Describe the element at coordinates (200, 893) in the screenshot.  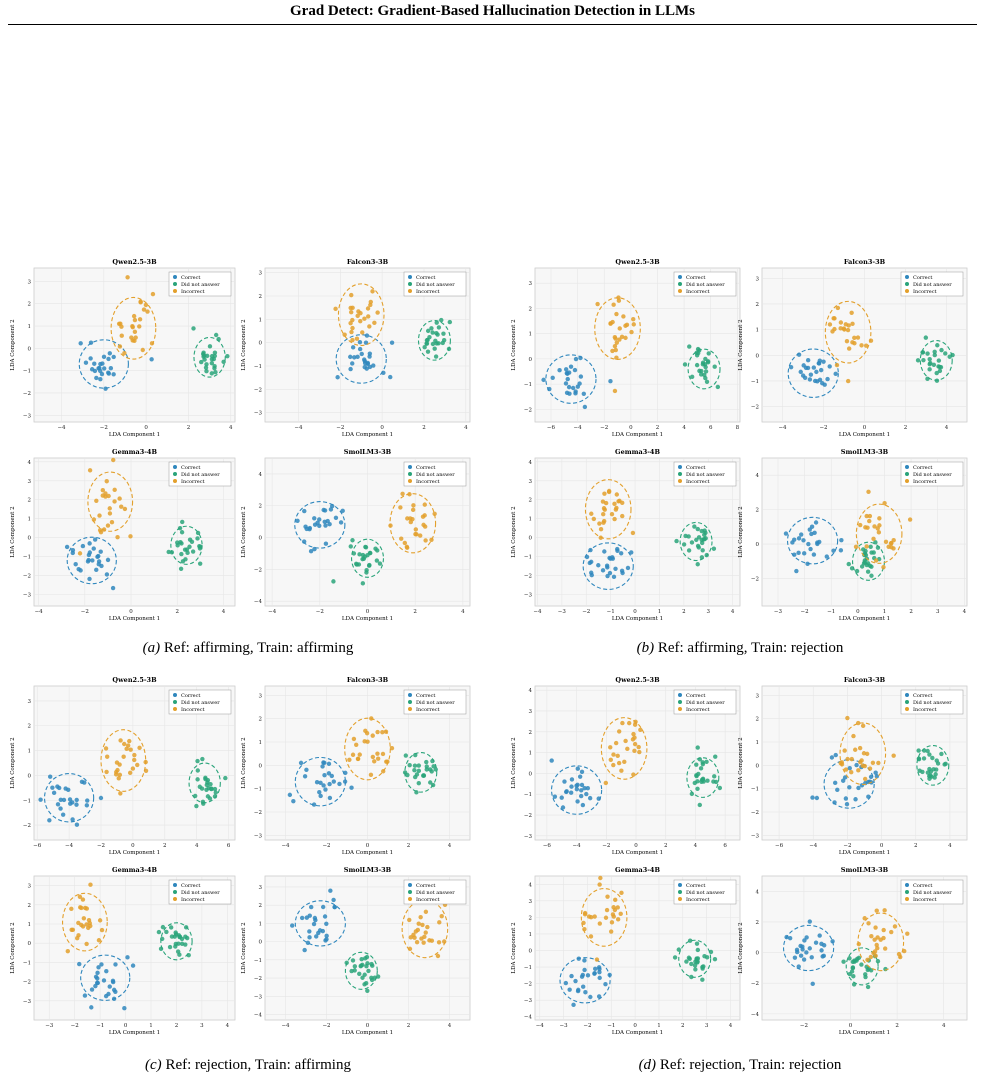
I see `legend-label: Did not answer` at that location.